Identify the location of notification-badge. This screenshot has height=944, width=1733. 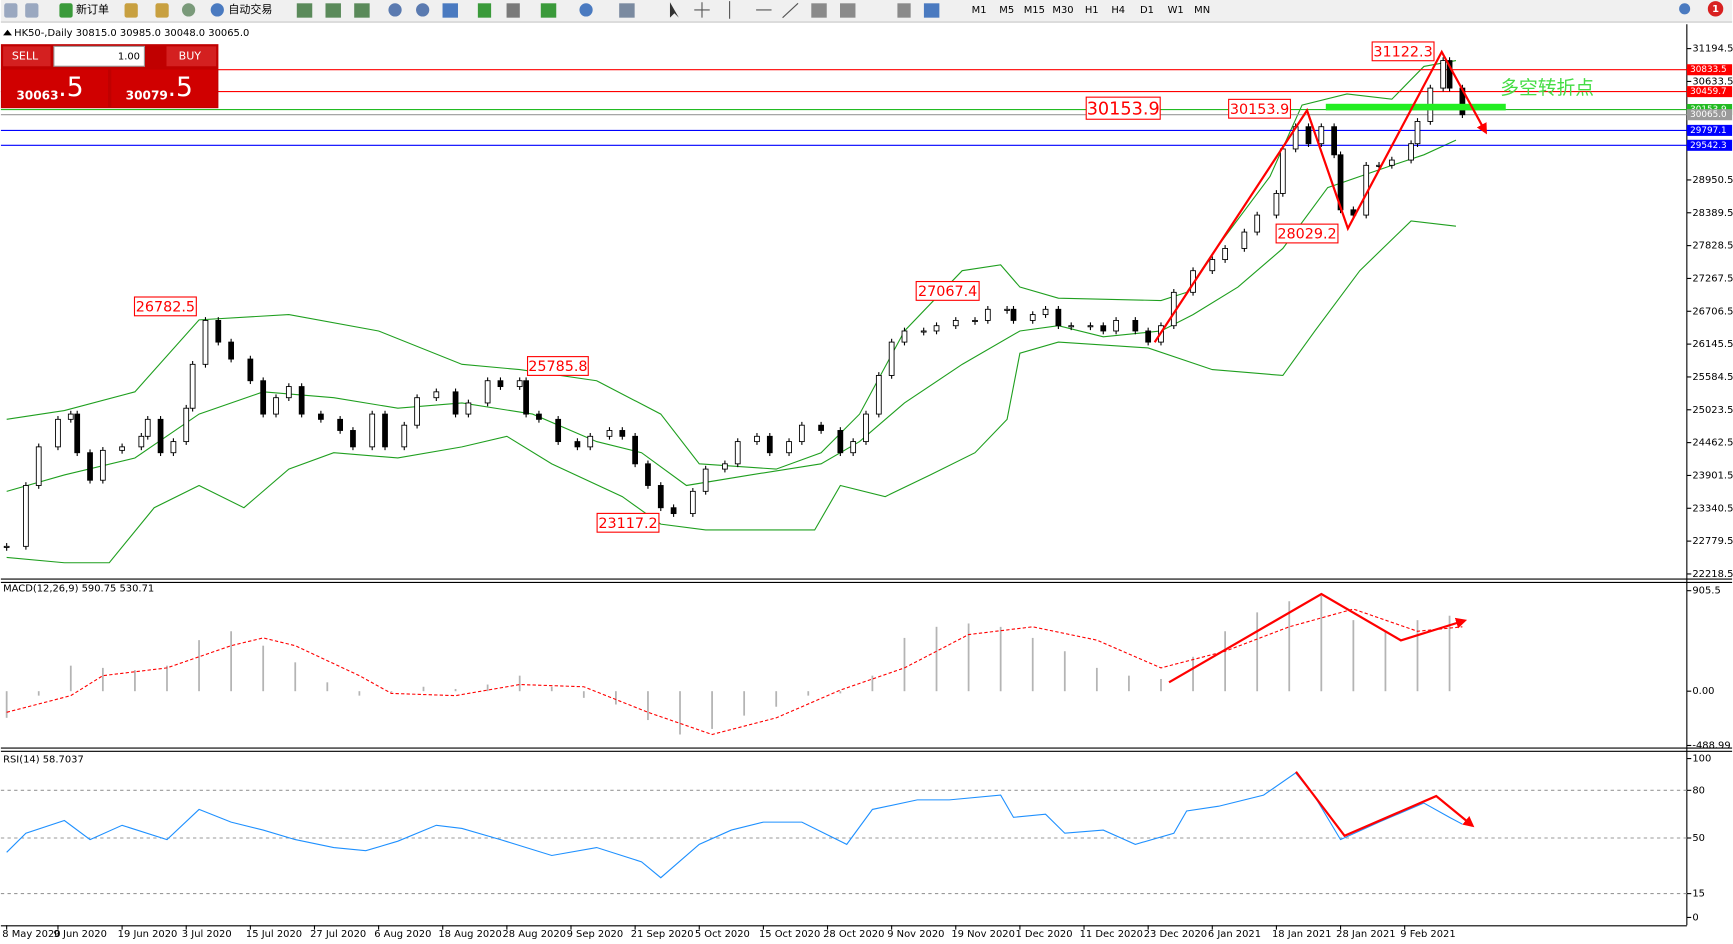
(1715, 9).